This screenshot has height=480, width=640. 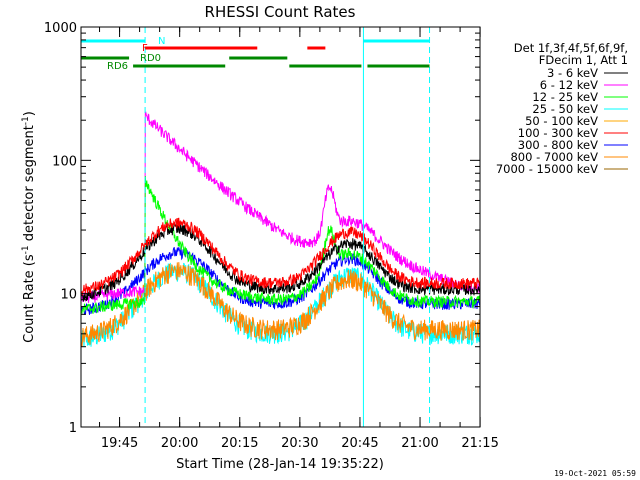 What do you see at coordinates (565, 97) in the screenshot?
I see `legend-entry-label: 12 - 25 keV` at bounding box center [565, 97].